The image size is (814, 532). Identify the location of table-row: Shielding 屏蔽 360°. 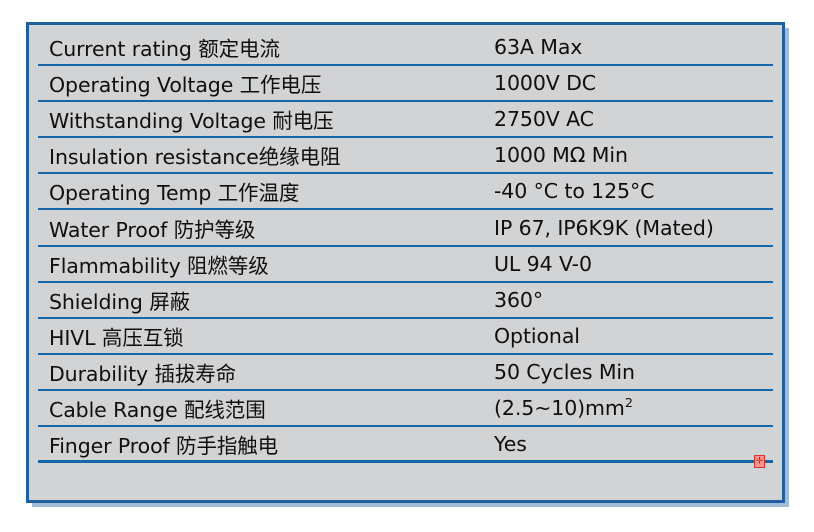
(405, 301).